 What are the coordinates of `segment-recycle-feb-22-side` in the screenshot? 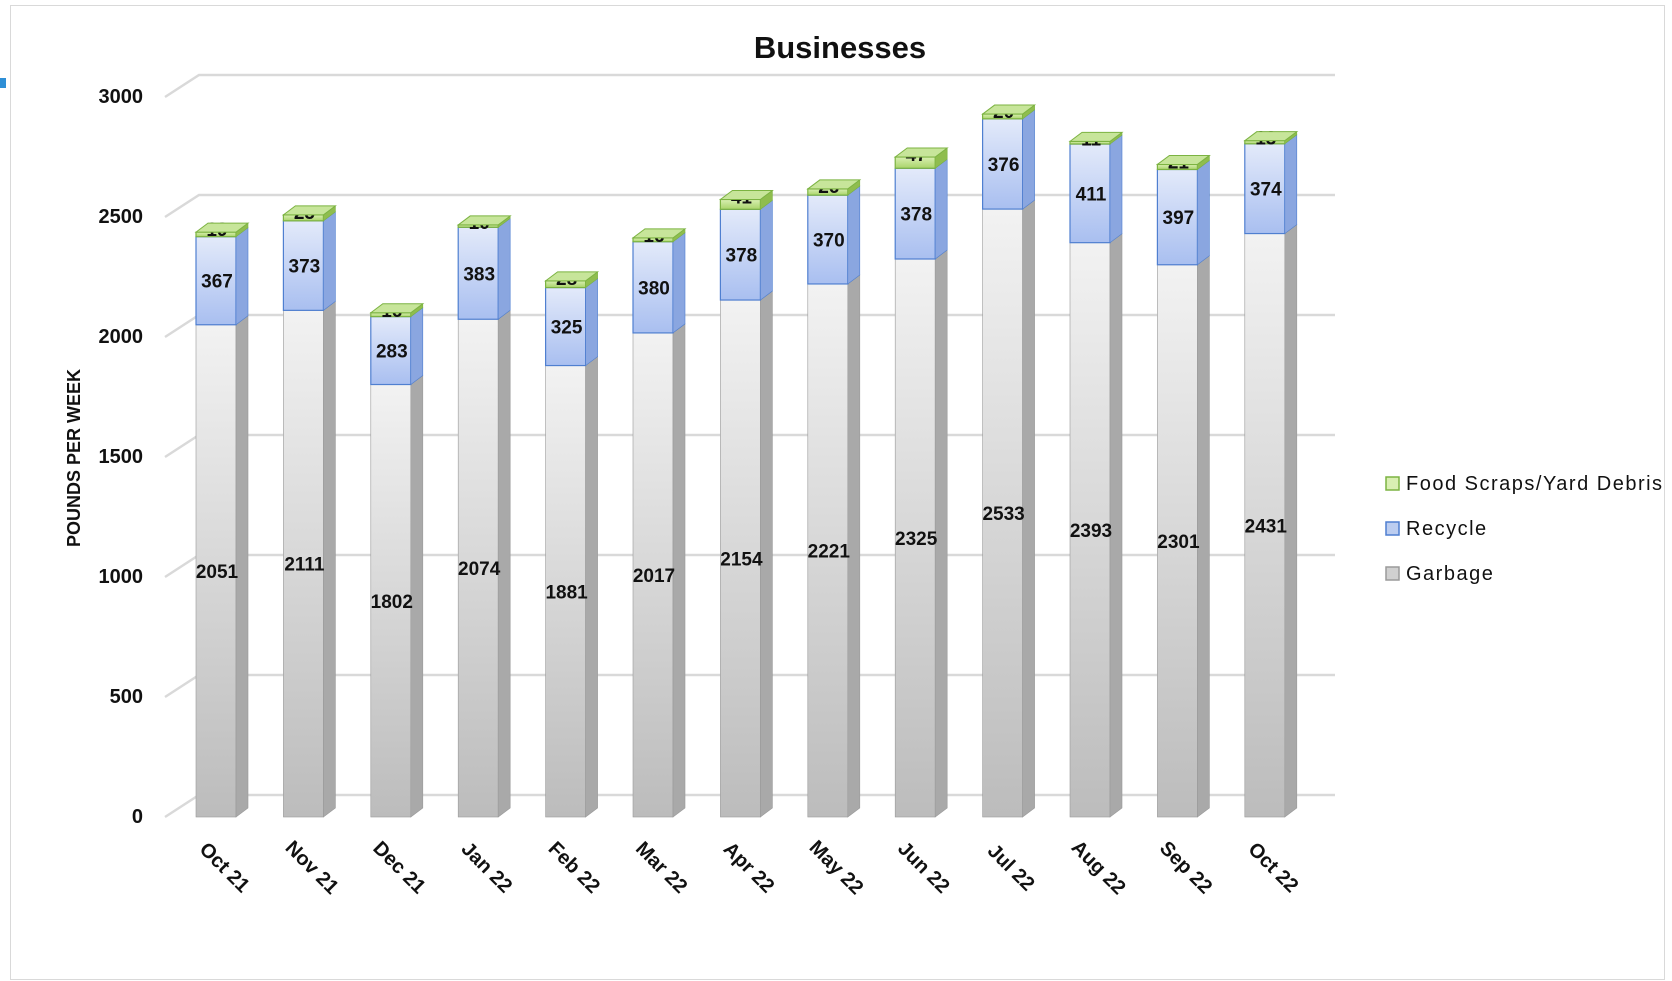 It's located at (591, 322).